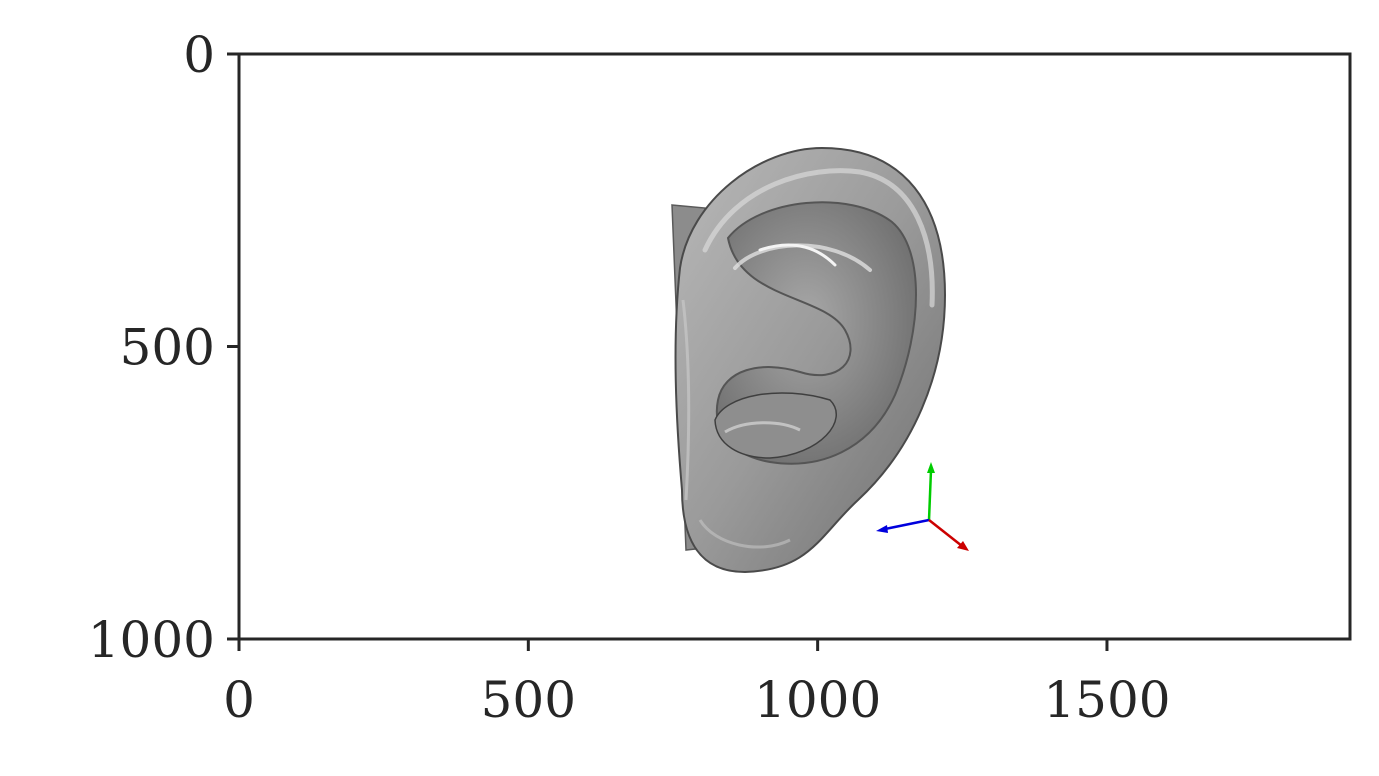 This screenshot has height=776, width=1379. Describe the element at coordinates (907, 524) in the screenshot. I see `gizmo-z-axis` at that location.